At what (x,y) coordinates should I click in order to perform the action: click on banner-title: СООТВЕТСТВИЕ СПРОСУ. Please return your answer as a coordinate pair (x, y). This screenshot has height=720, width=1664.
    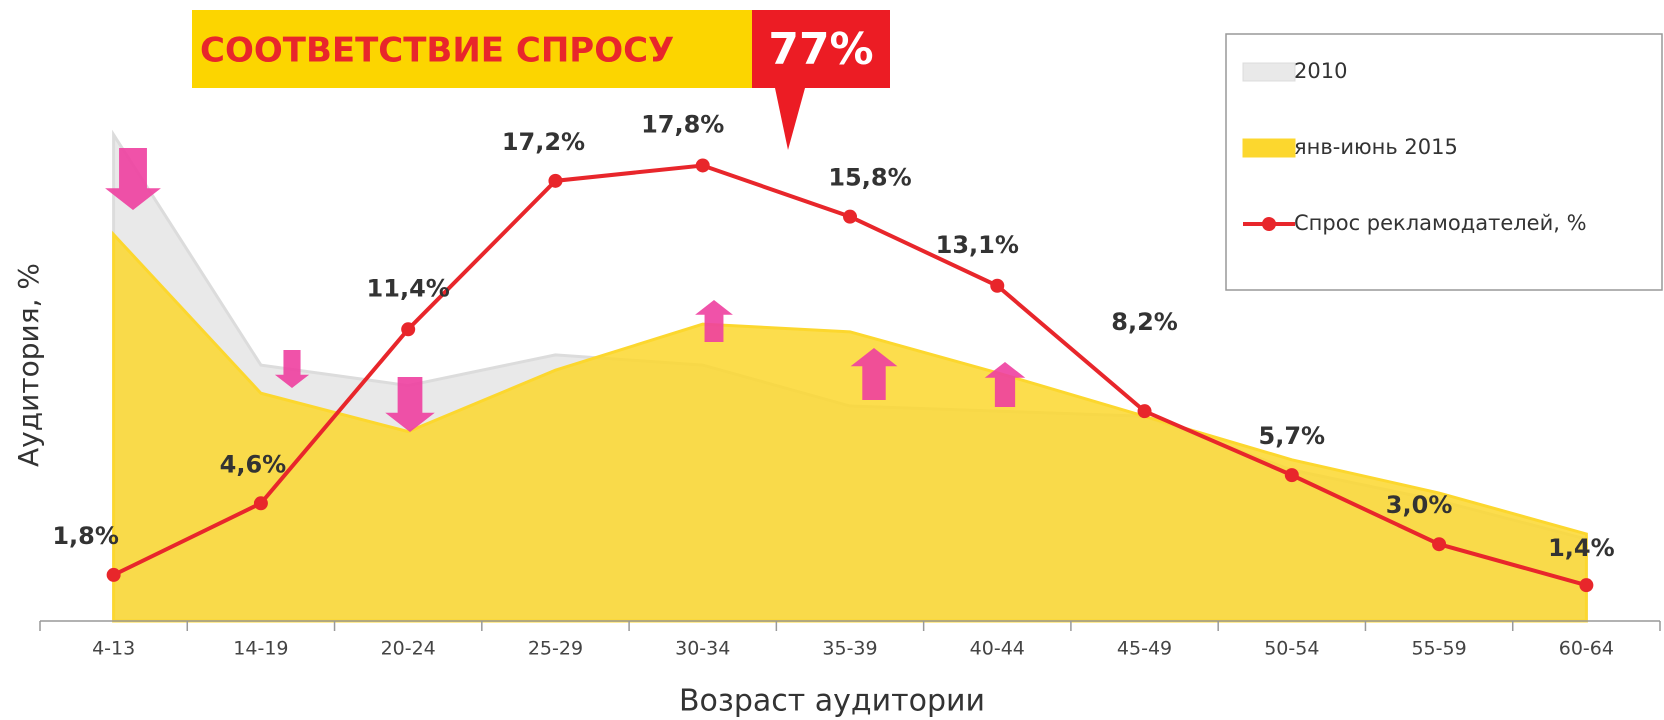
    Looking at the image, I should click on (437, 51).